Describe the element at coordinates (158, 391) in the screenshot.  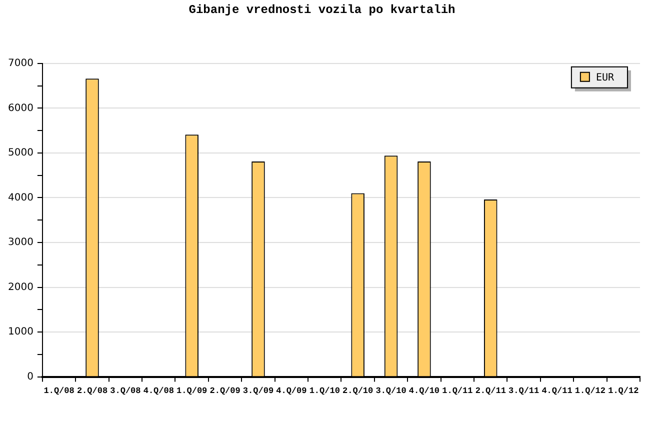
I see `x-tick-label: 4.Q/08` at that location.